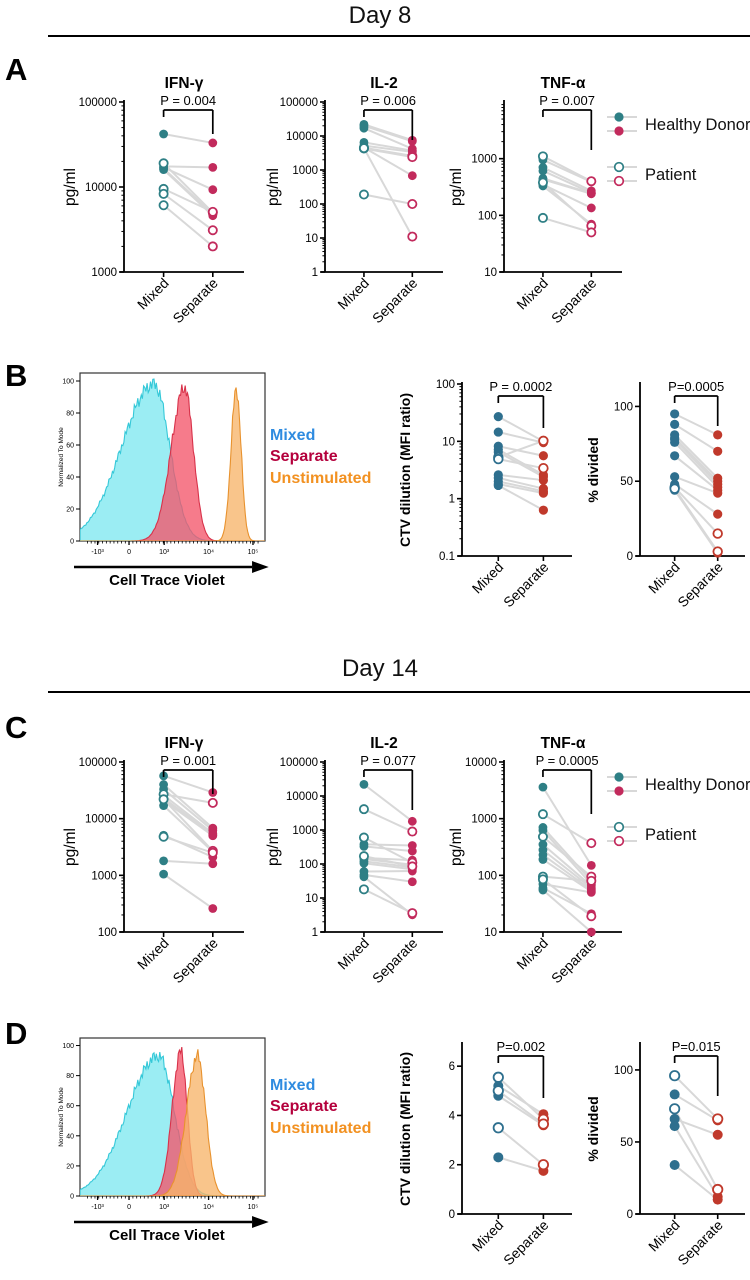 This screenshot has height=1280, width=750. Describe the element at coordinates (68, 382) in the screenshot. I see `flow-y-tick: 100` at that location.